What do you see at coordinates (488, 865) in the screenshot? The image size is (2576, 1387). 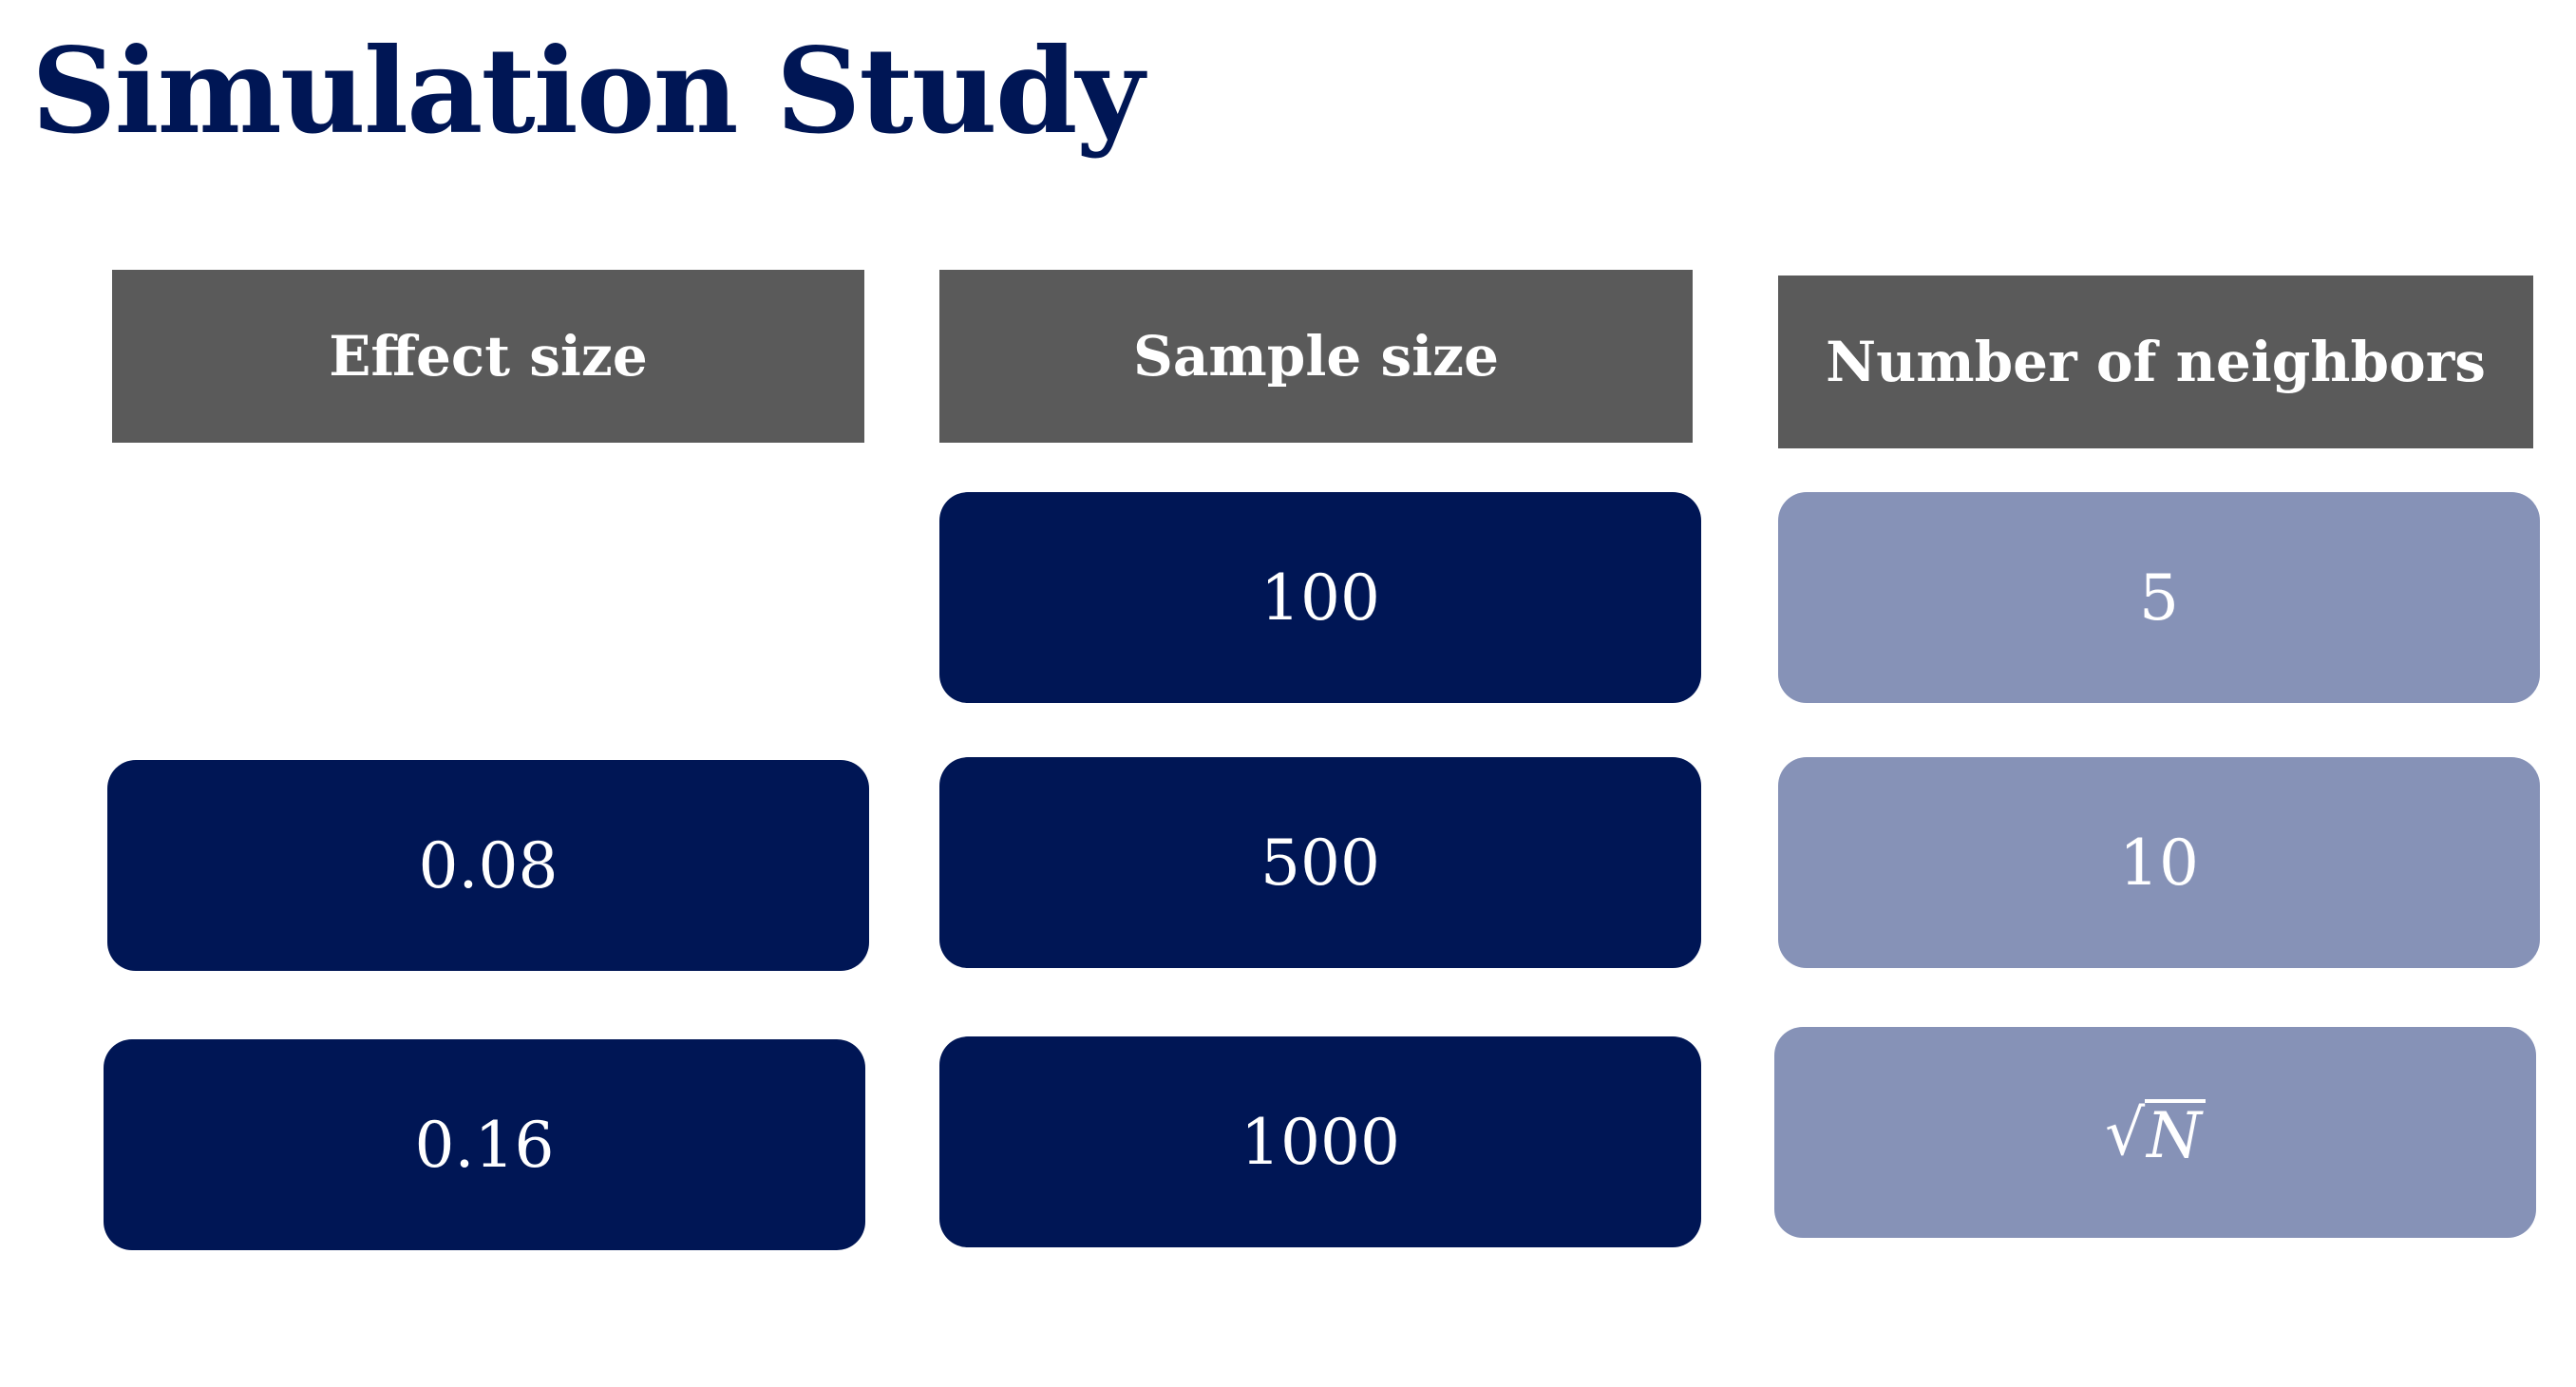 I see `effect-size-value-box: 0.08` at bounding box center [488, 865].